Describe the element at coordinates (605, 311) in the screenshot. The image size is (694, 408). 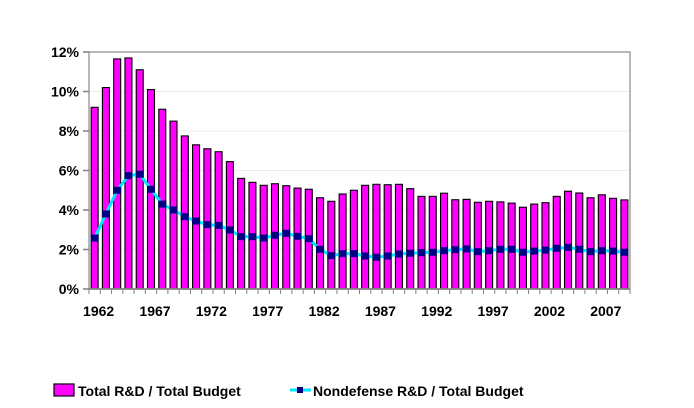
I see `x-tick-label: 2007` at that location.